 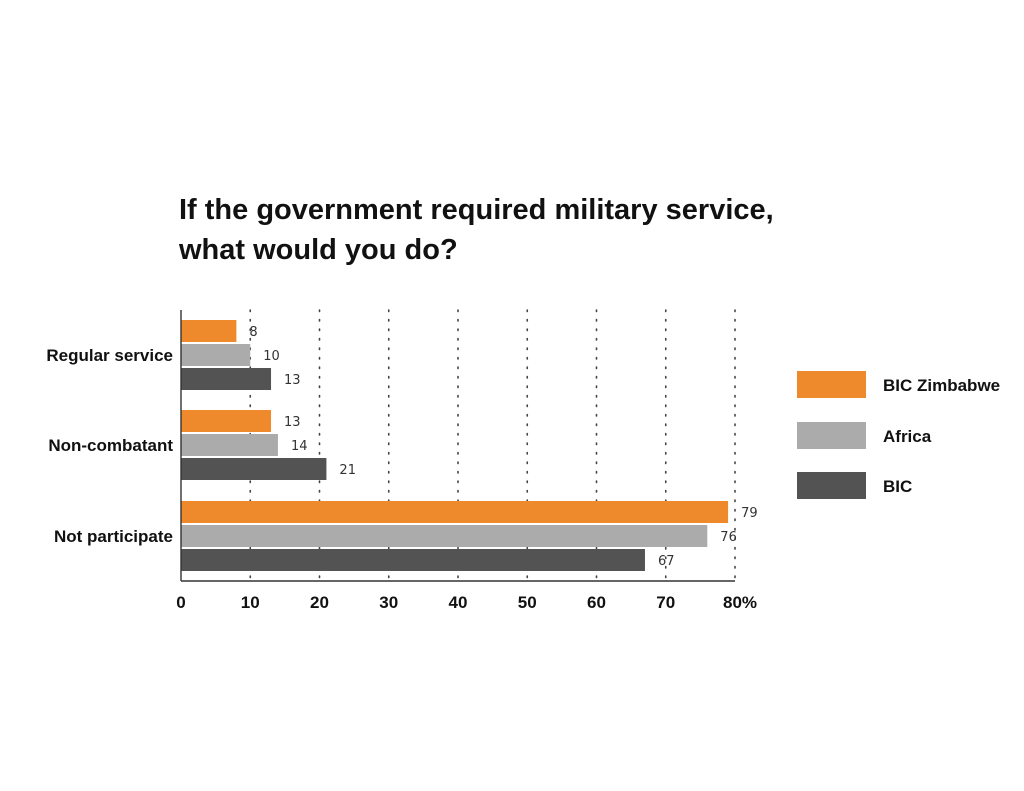 What do you see at coordinates (292, 380) in the screenshot?
I see `value-label-regular-service-bic: 13` at bounding box center [292, 380].